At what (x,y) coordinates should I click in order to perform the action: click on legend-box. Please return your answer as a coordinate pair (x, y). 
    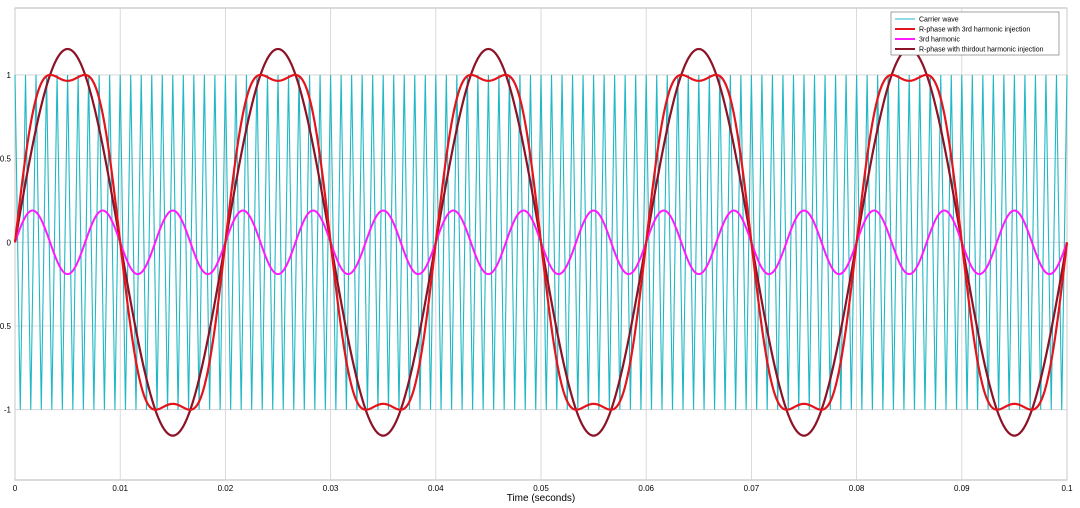
    Looking at the image, I should click on (975, 33).